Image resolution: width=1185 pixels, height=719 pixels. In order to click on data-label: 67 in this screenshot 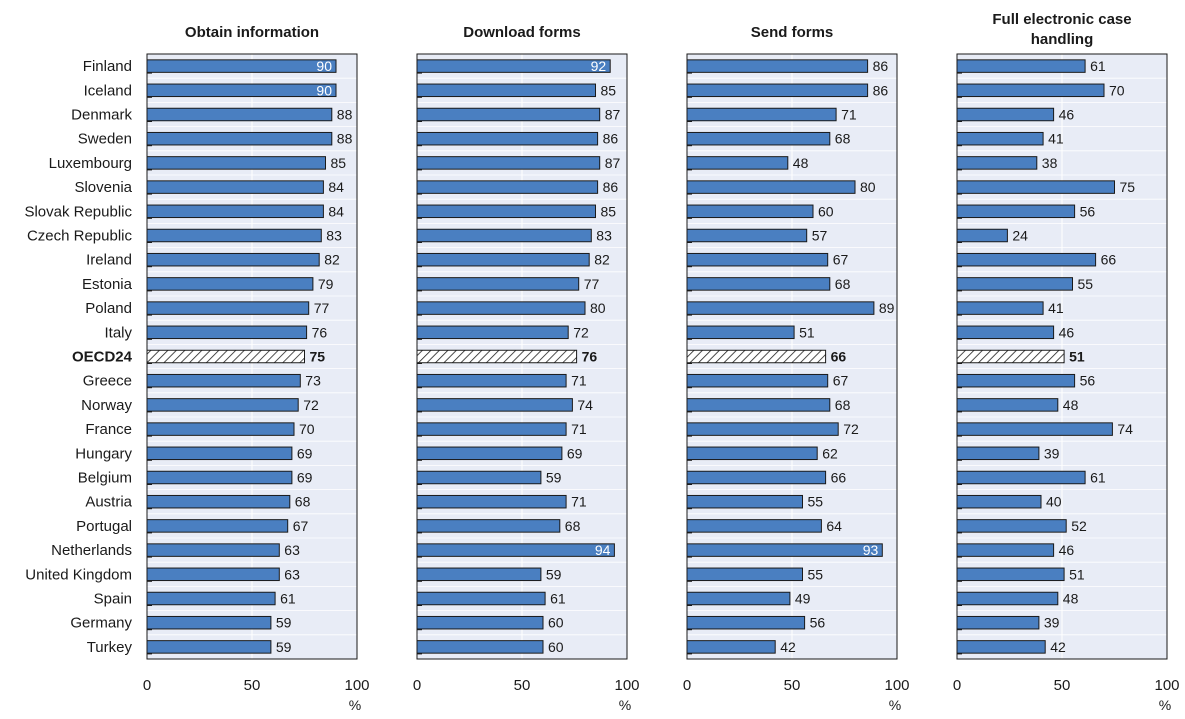, I will do `click(841, 260)`.